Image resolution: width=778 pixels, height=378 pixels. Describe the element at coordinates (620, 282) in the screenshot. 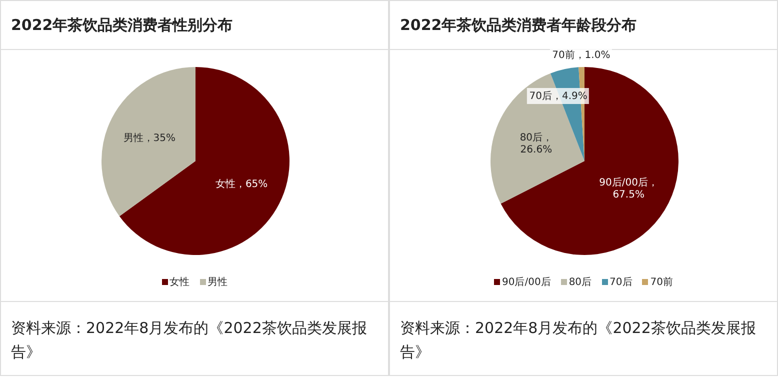

I see `legend-label: 70后` at that location.